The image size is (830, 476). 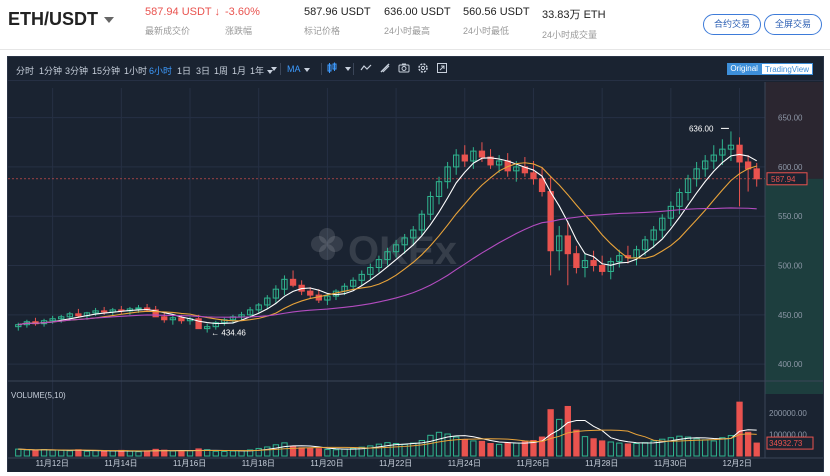 I want to click on tradingview-button: TradingView, so click(x=786, y=69).